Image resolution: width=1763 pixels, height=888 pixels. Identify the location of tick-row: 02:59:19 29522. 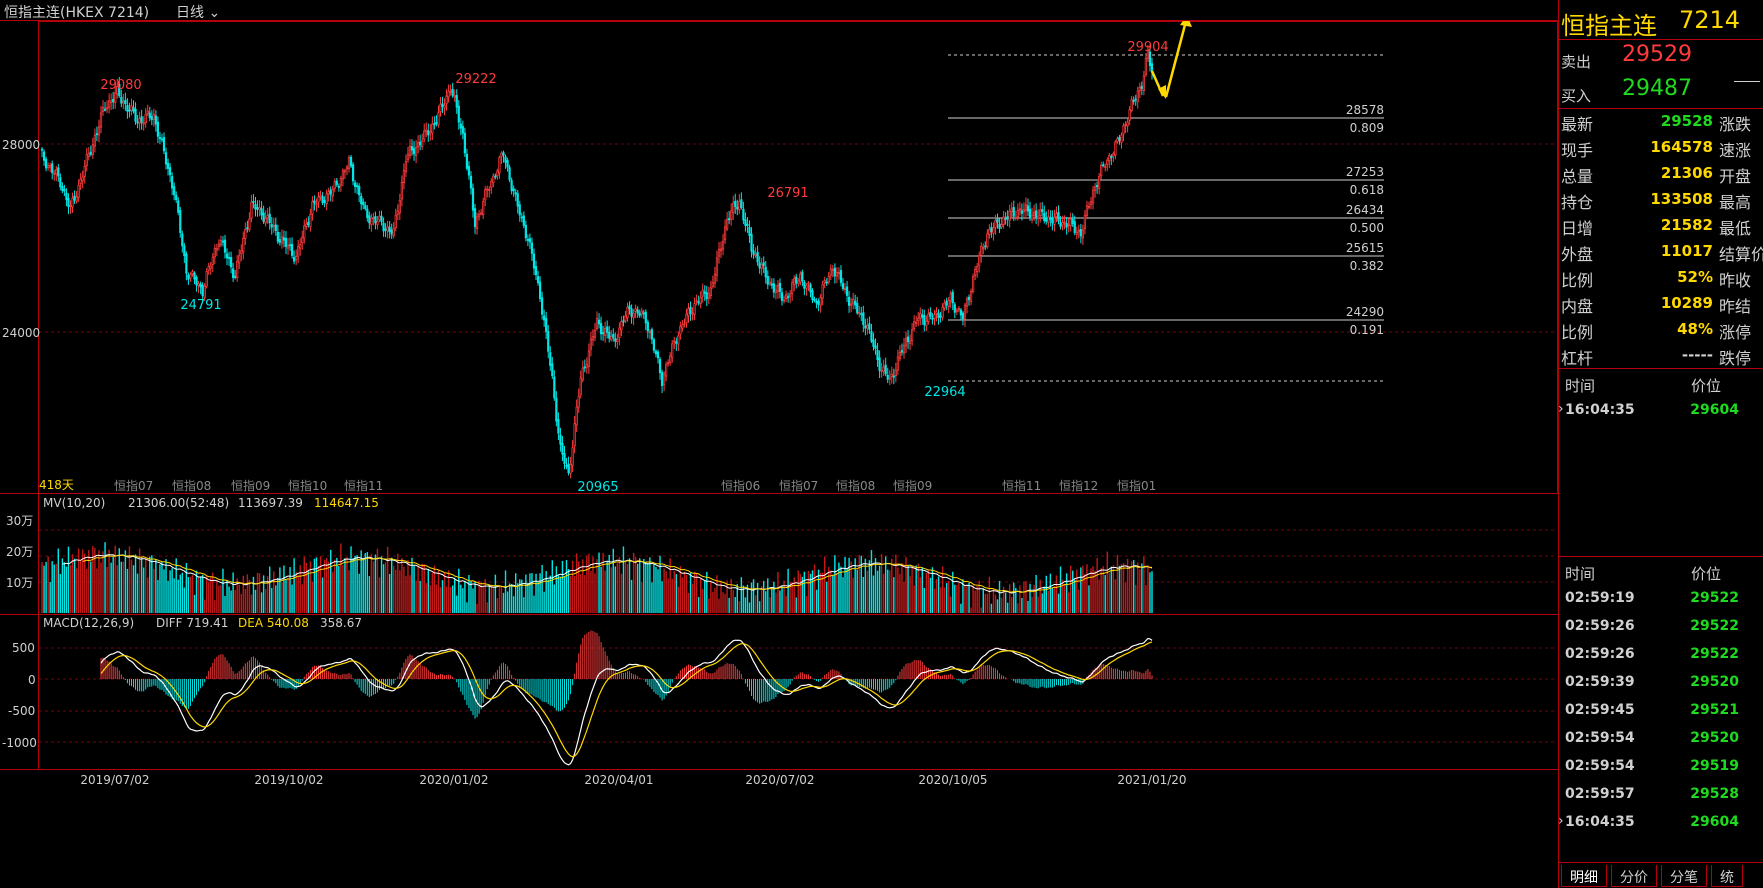
(1661, 599).